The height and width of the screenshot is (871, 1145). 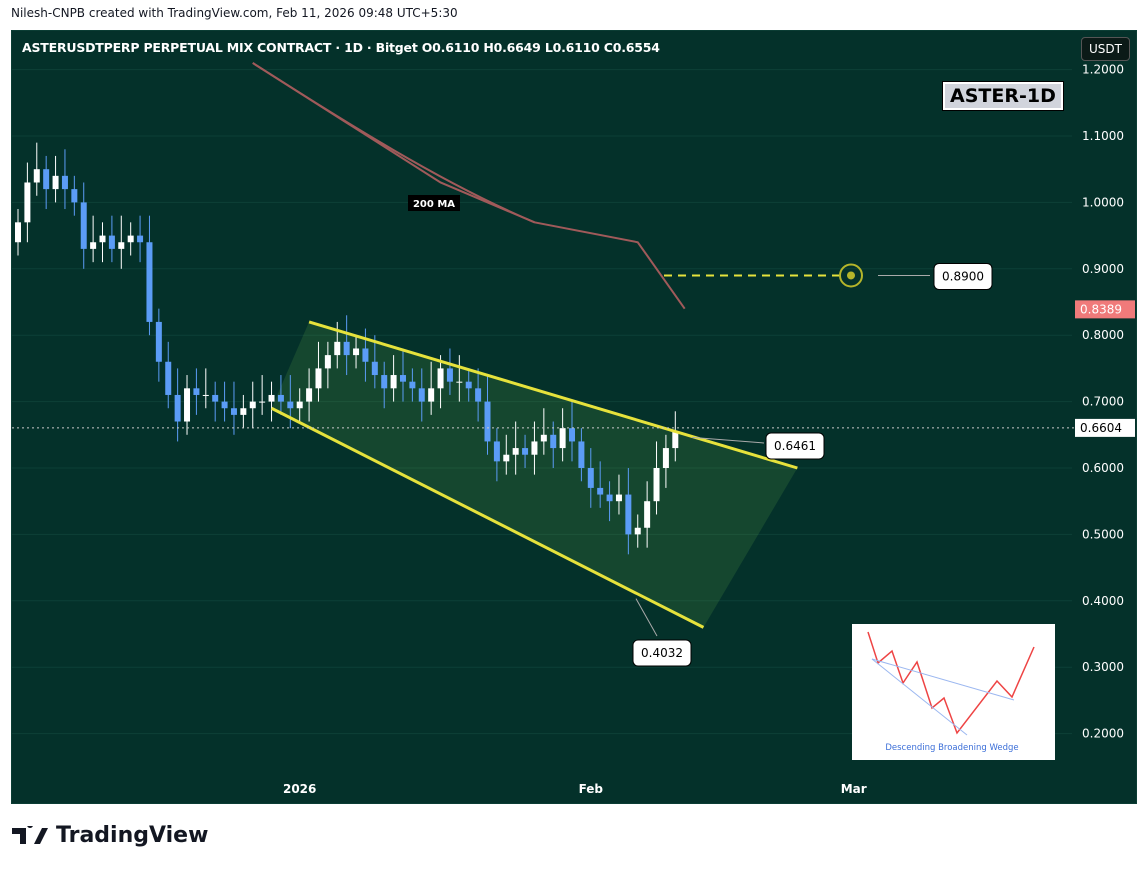 I want to click on y-tick-label: 0.8000, so click(x=1103, y=335).